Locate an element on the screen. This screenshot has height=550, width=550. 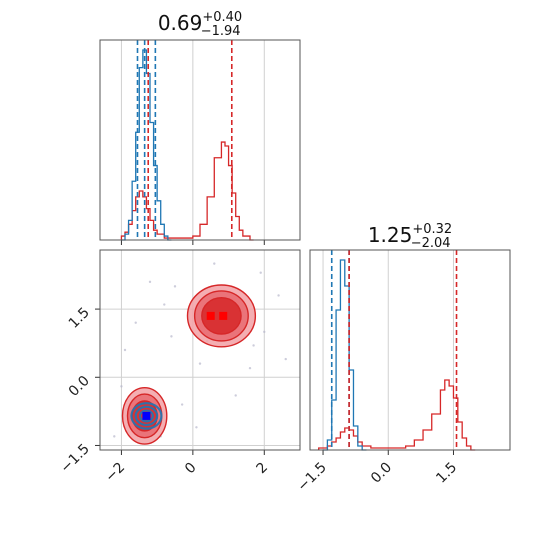
blue-histogram-x is located at coordinates (146, 145).